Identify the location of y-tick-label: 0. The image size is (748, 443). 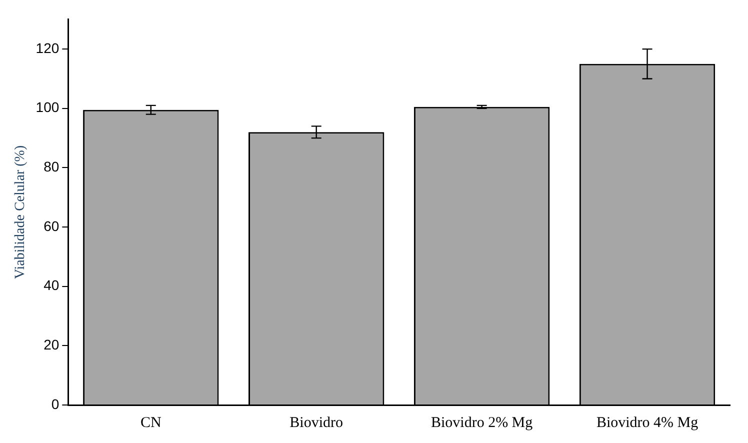
(55, 404).